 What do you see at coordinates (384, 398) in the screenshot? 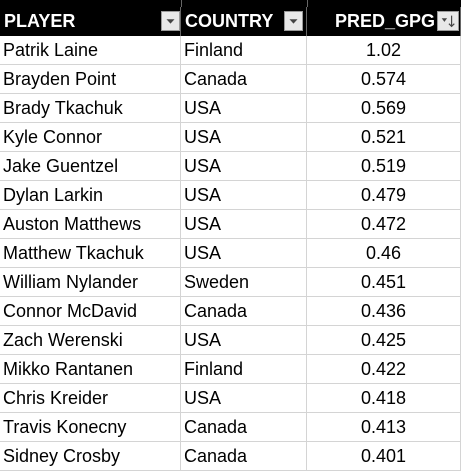
I see `pred-gpg-cell: 0.418` at bounding box center [384, 398].